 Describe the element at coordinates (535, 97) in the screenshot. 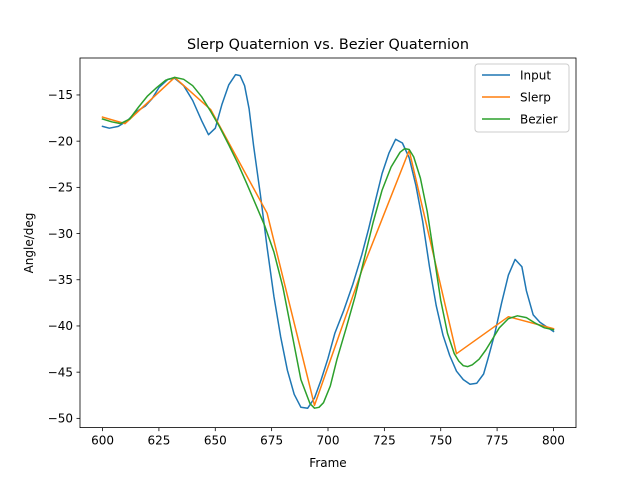

I see `legend-label-slerp: Slerp` at that location.